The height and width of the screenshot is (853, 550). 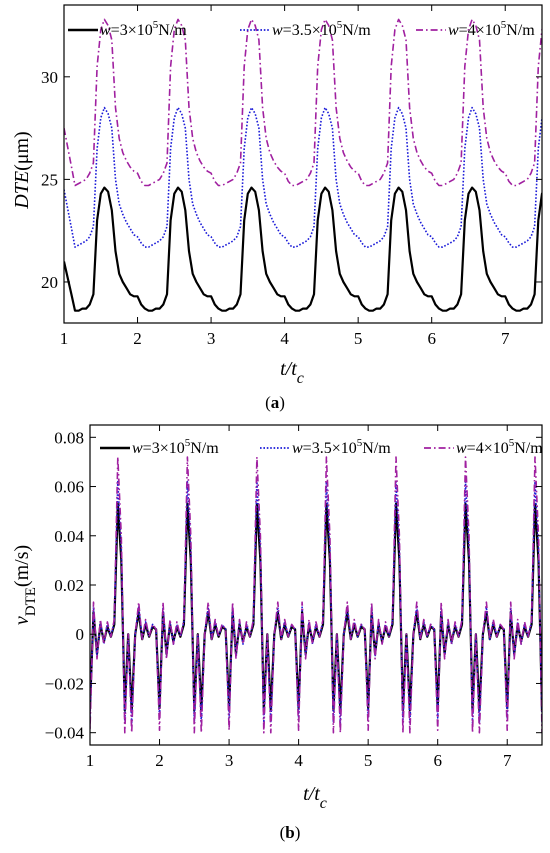 I want to click on y-tick-label: 20, so click(x=49, y=282).